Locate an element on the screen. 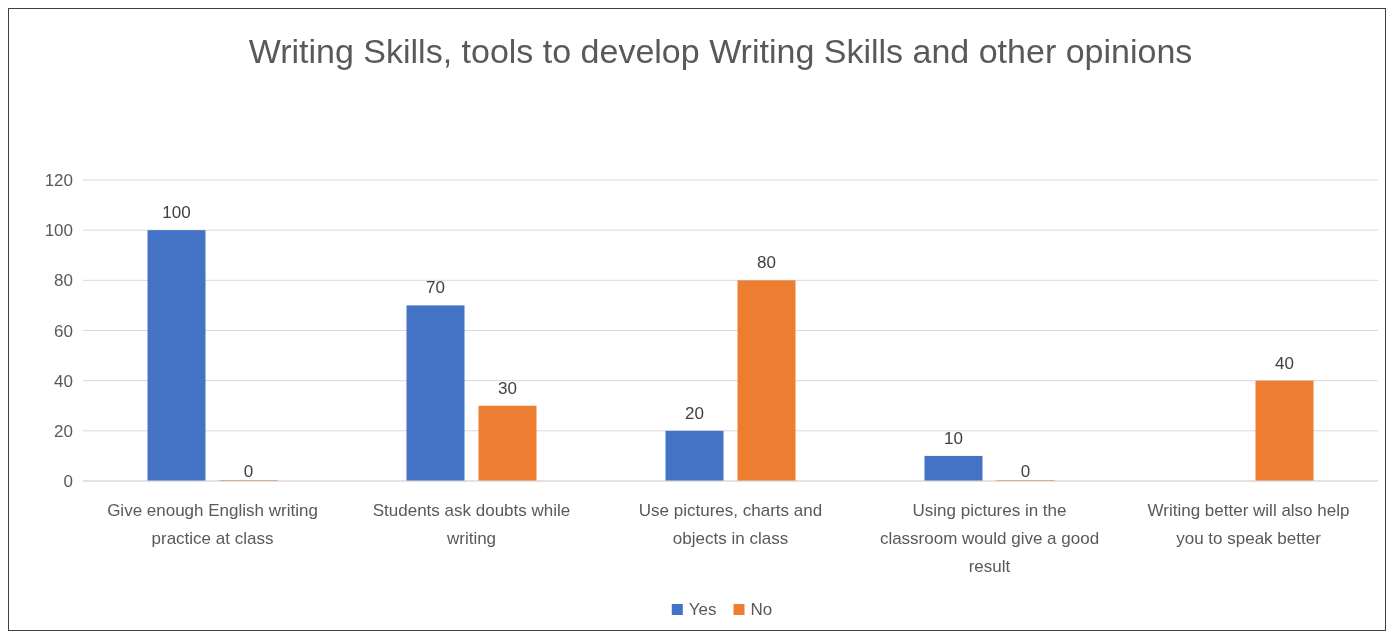  data-label: 20 is located at coordinates (694, 413).